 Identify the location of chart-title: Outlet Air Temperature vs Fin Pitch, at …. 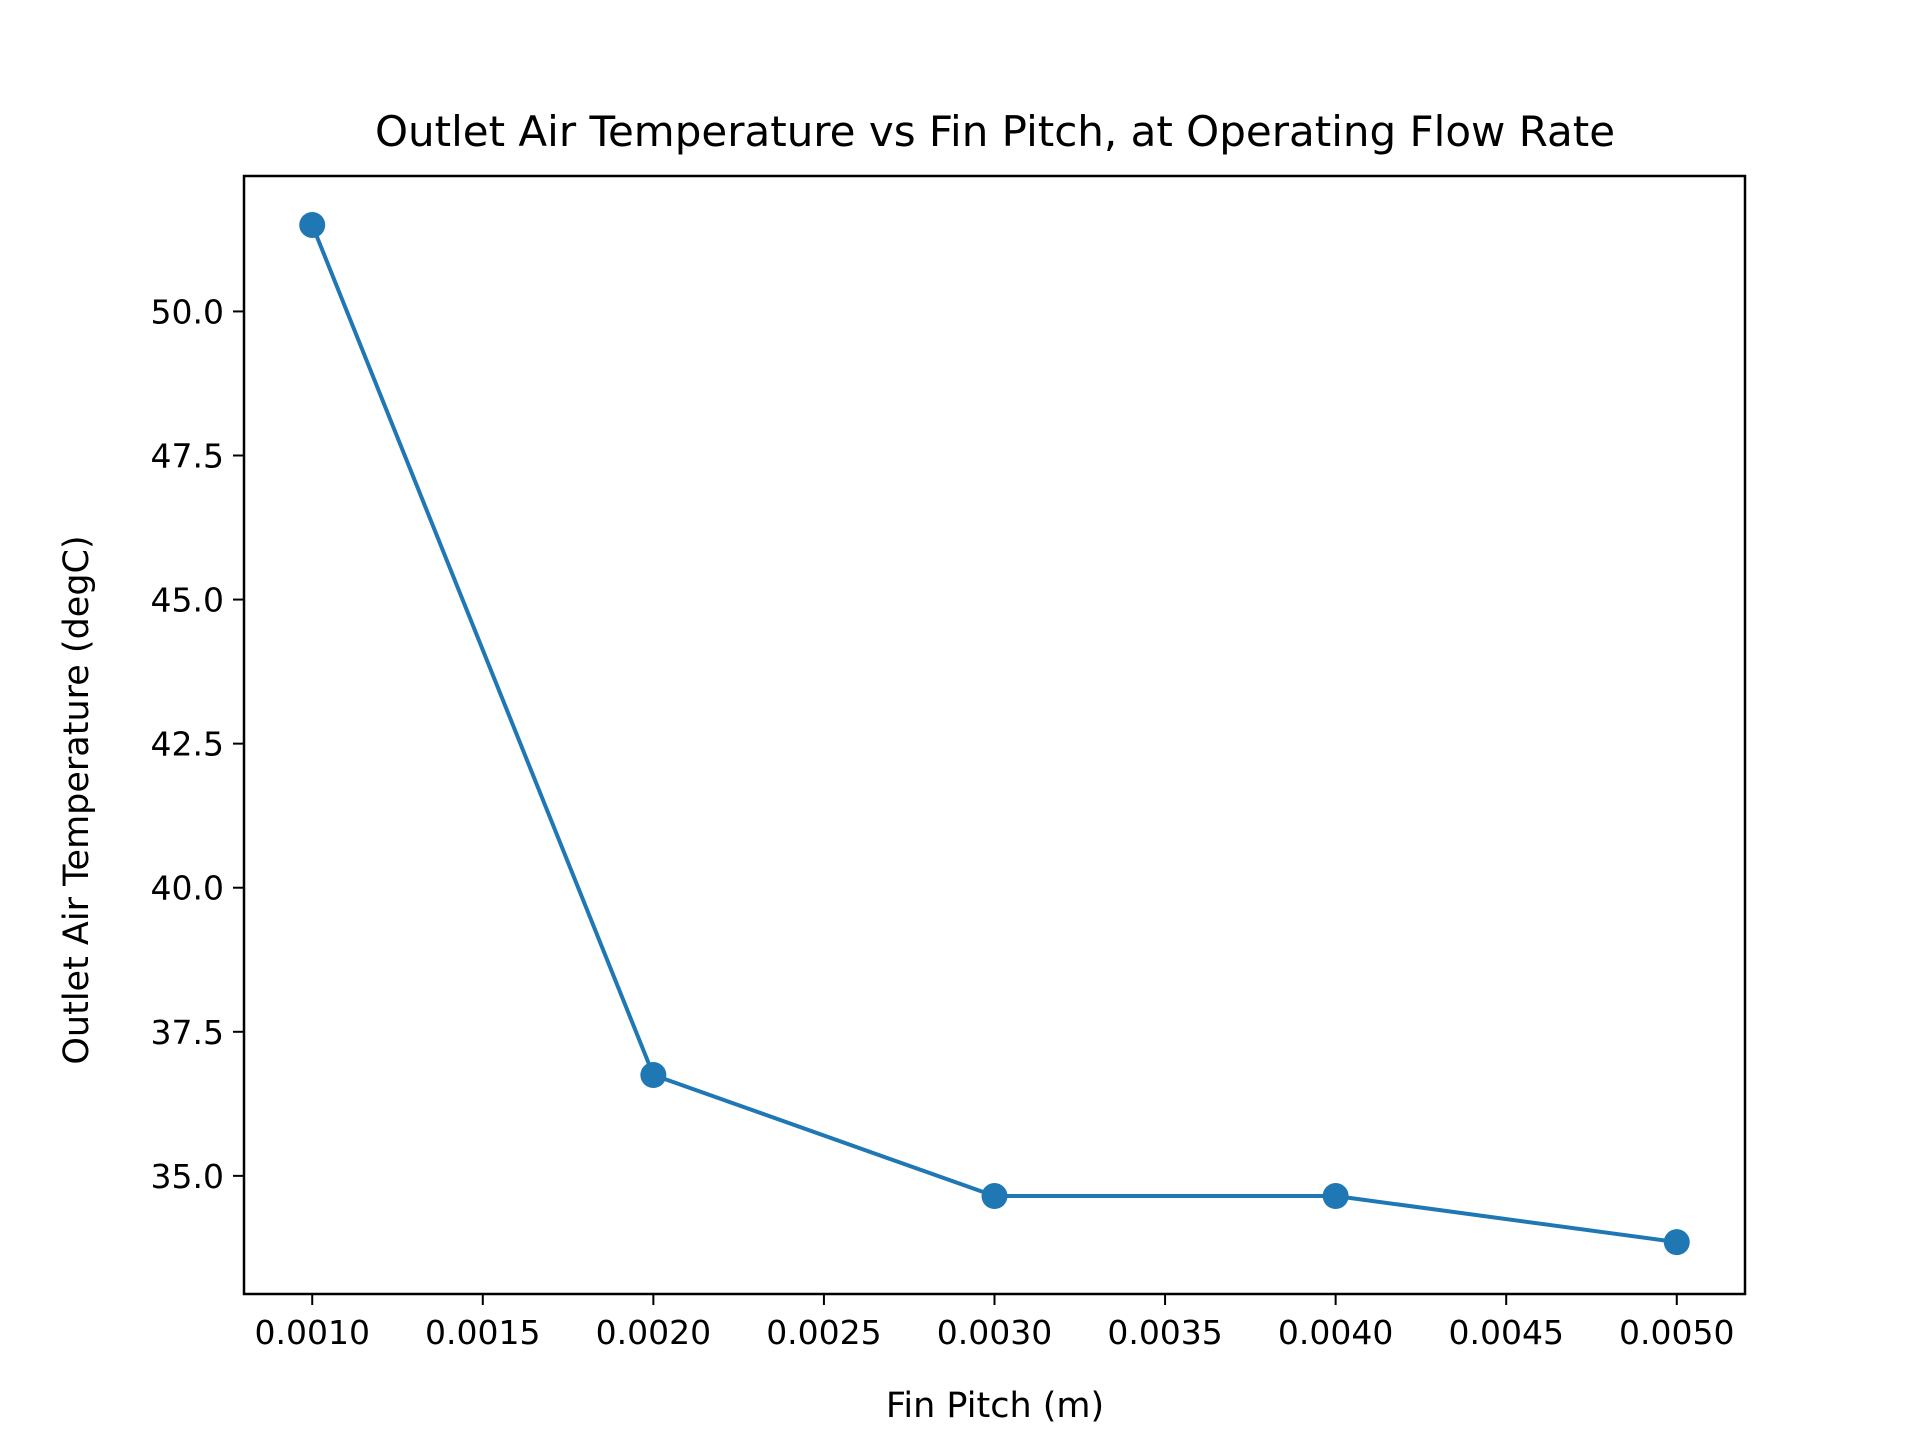
(995, 131).